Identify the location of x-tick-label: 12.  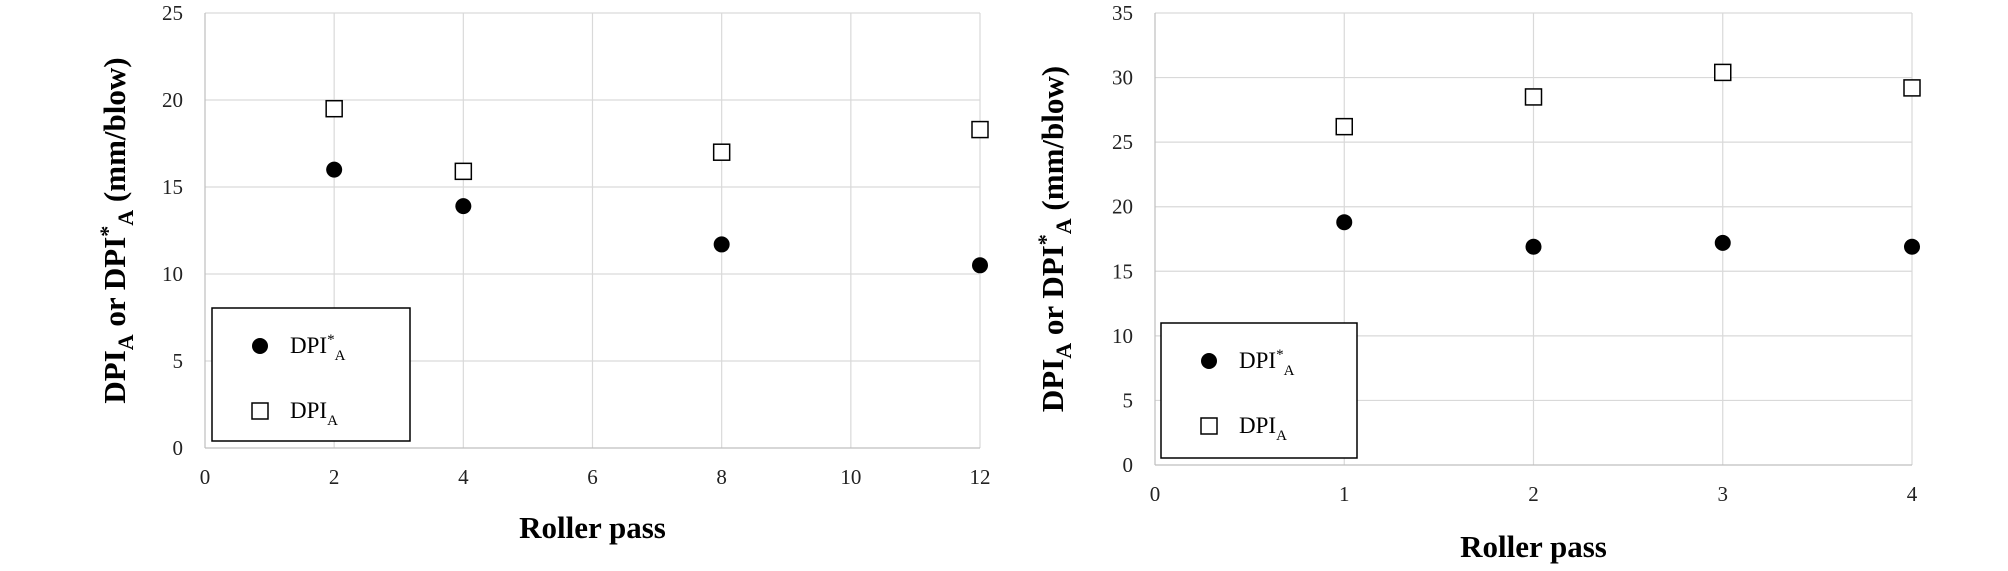
(980, 477).